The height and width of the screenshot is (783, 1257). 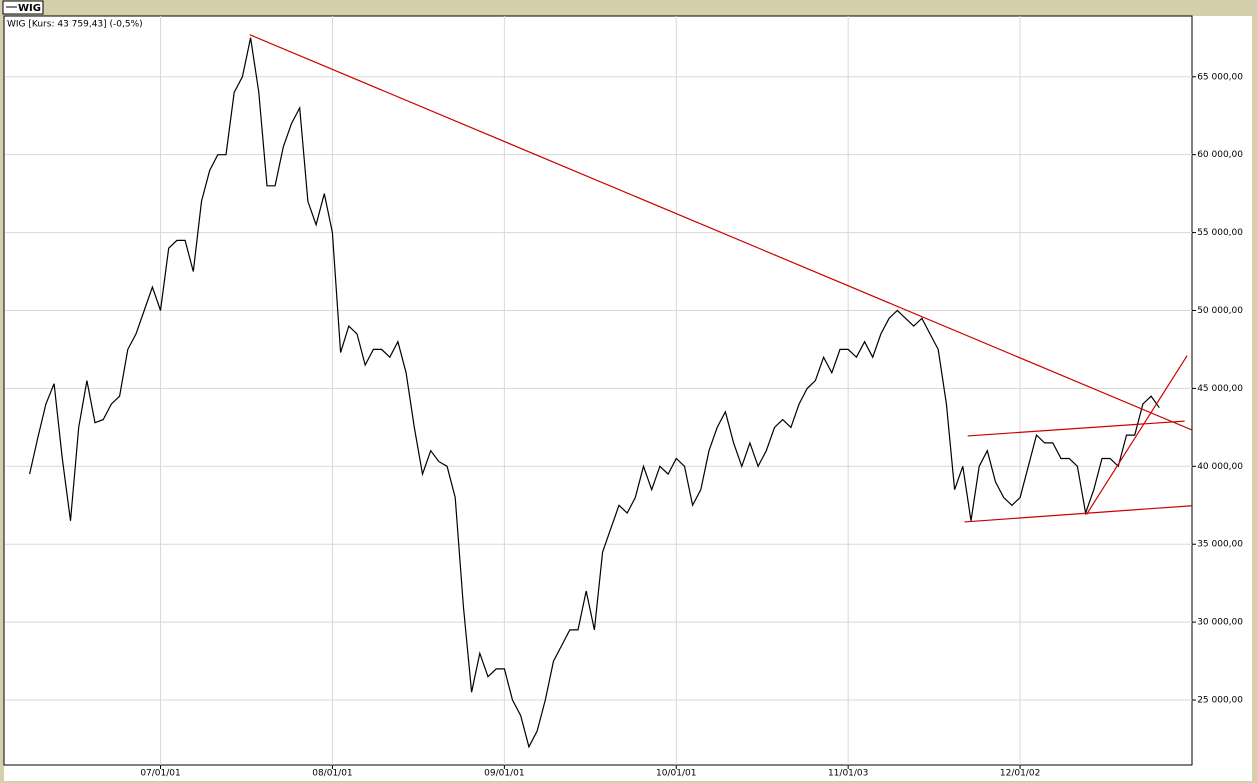 I want to click on x-tick-label: 07/01/01, so click(x=160, y=774).